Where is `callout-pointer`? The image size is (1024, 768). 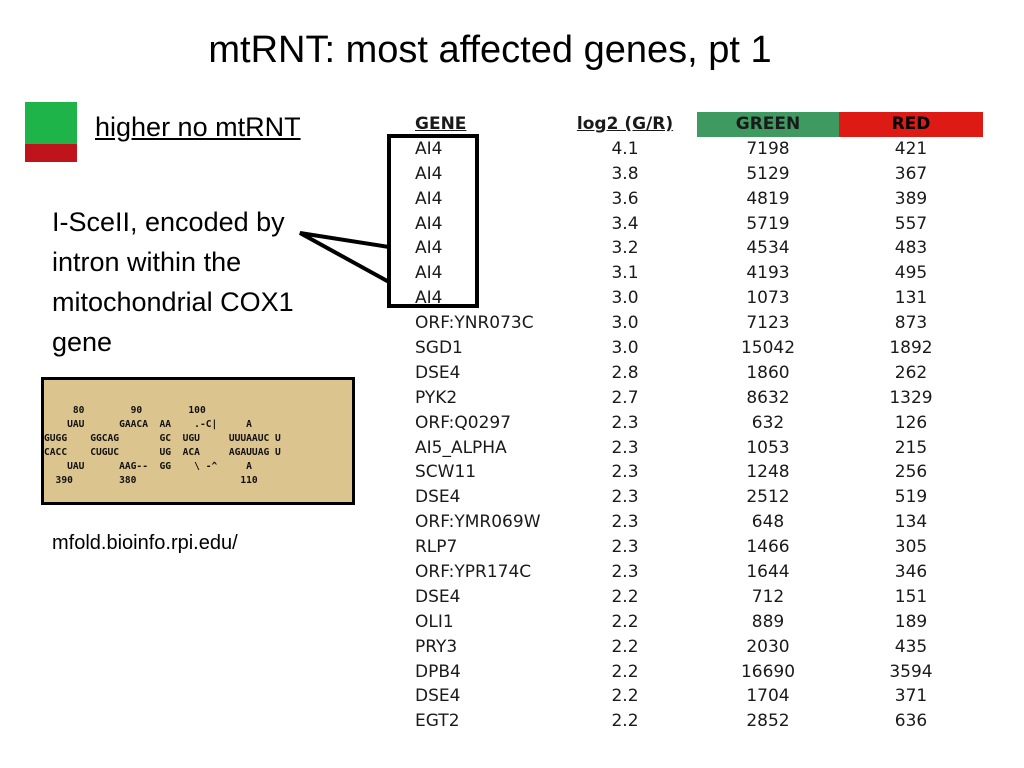 callout-pointer is located at coordinates (344, 257).